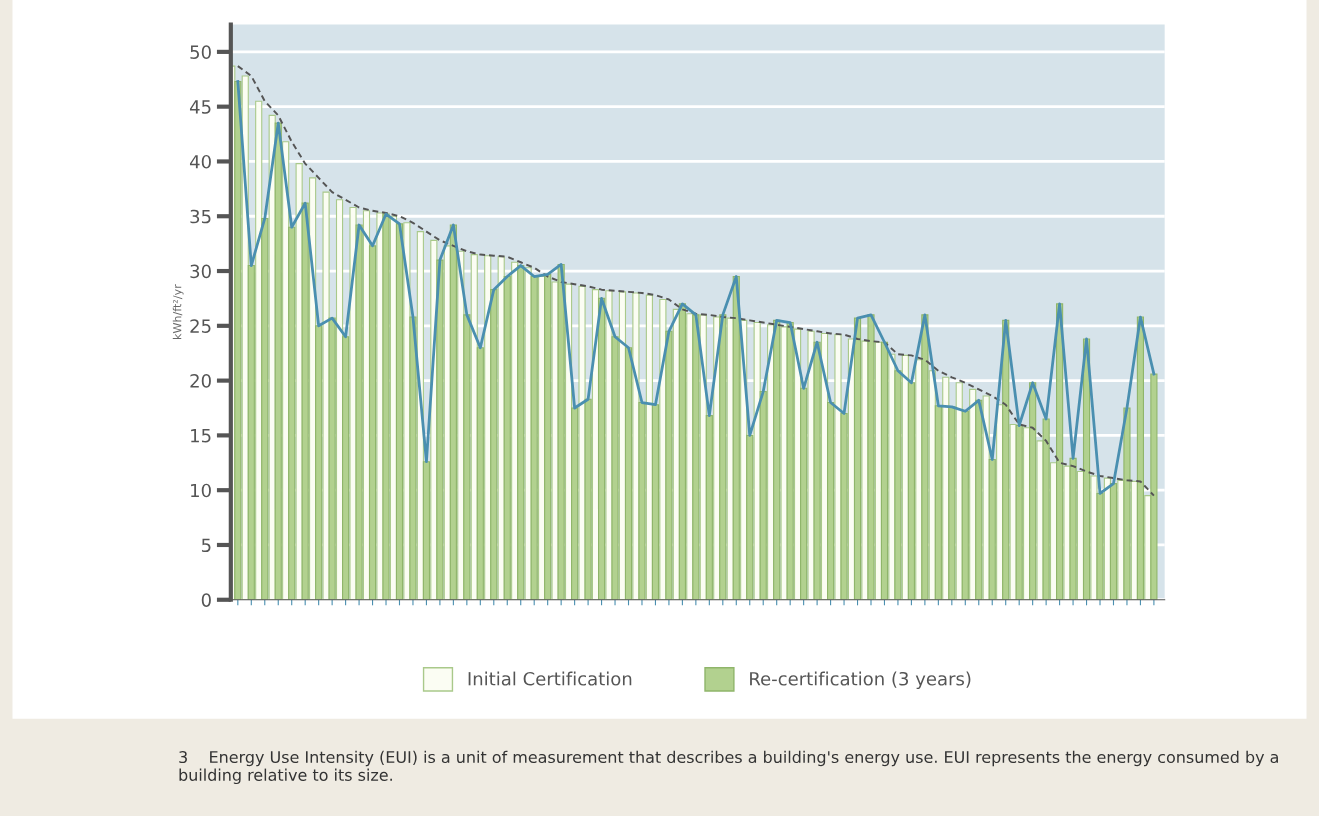 The image size is (1319, 816). What do you see at coordinates (200, 216) in the screenshot?
I see `y-tick-label: 35` at bounding box center [200, 216].